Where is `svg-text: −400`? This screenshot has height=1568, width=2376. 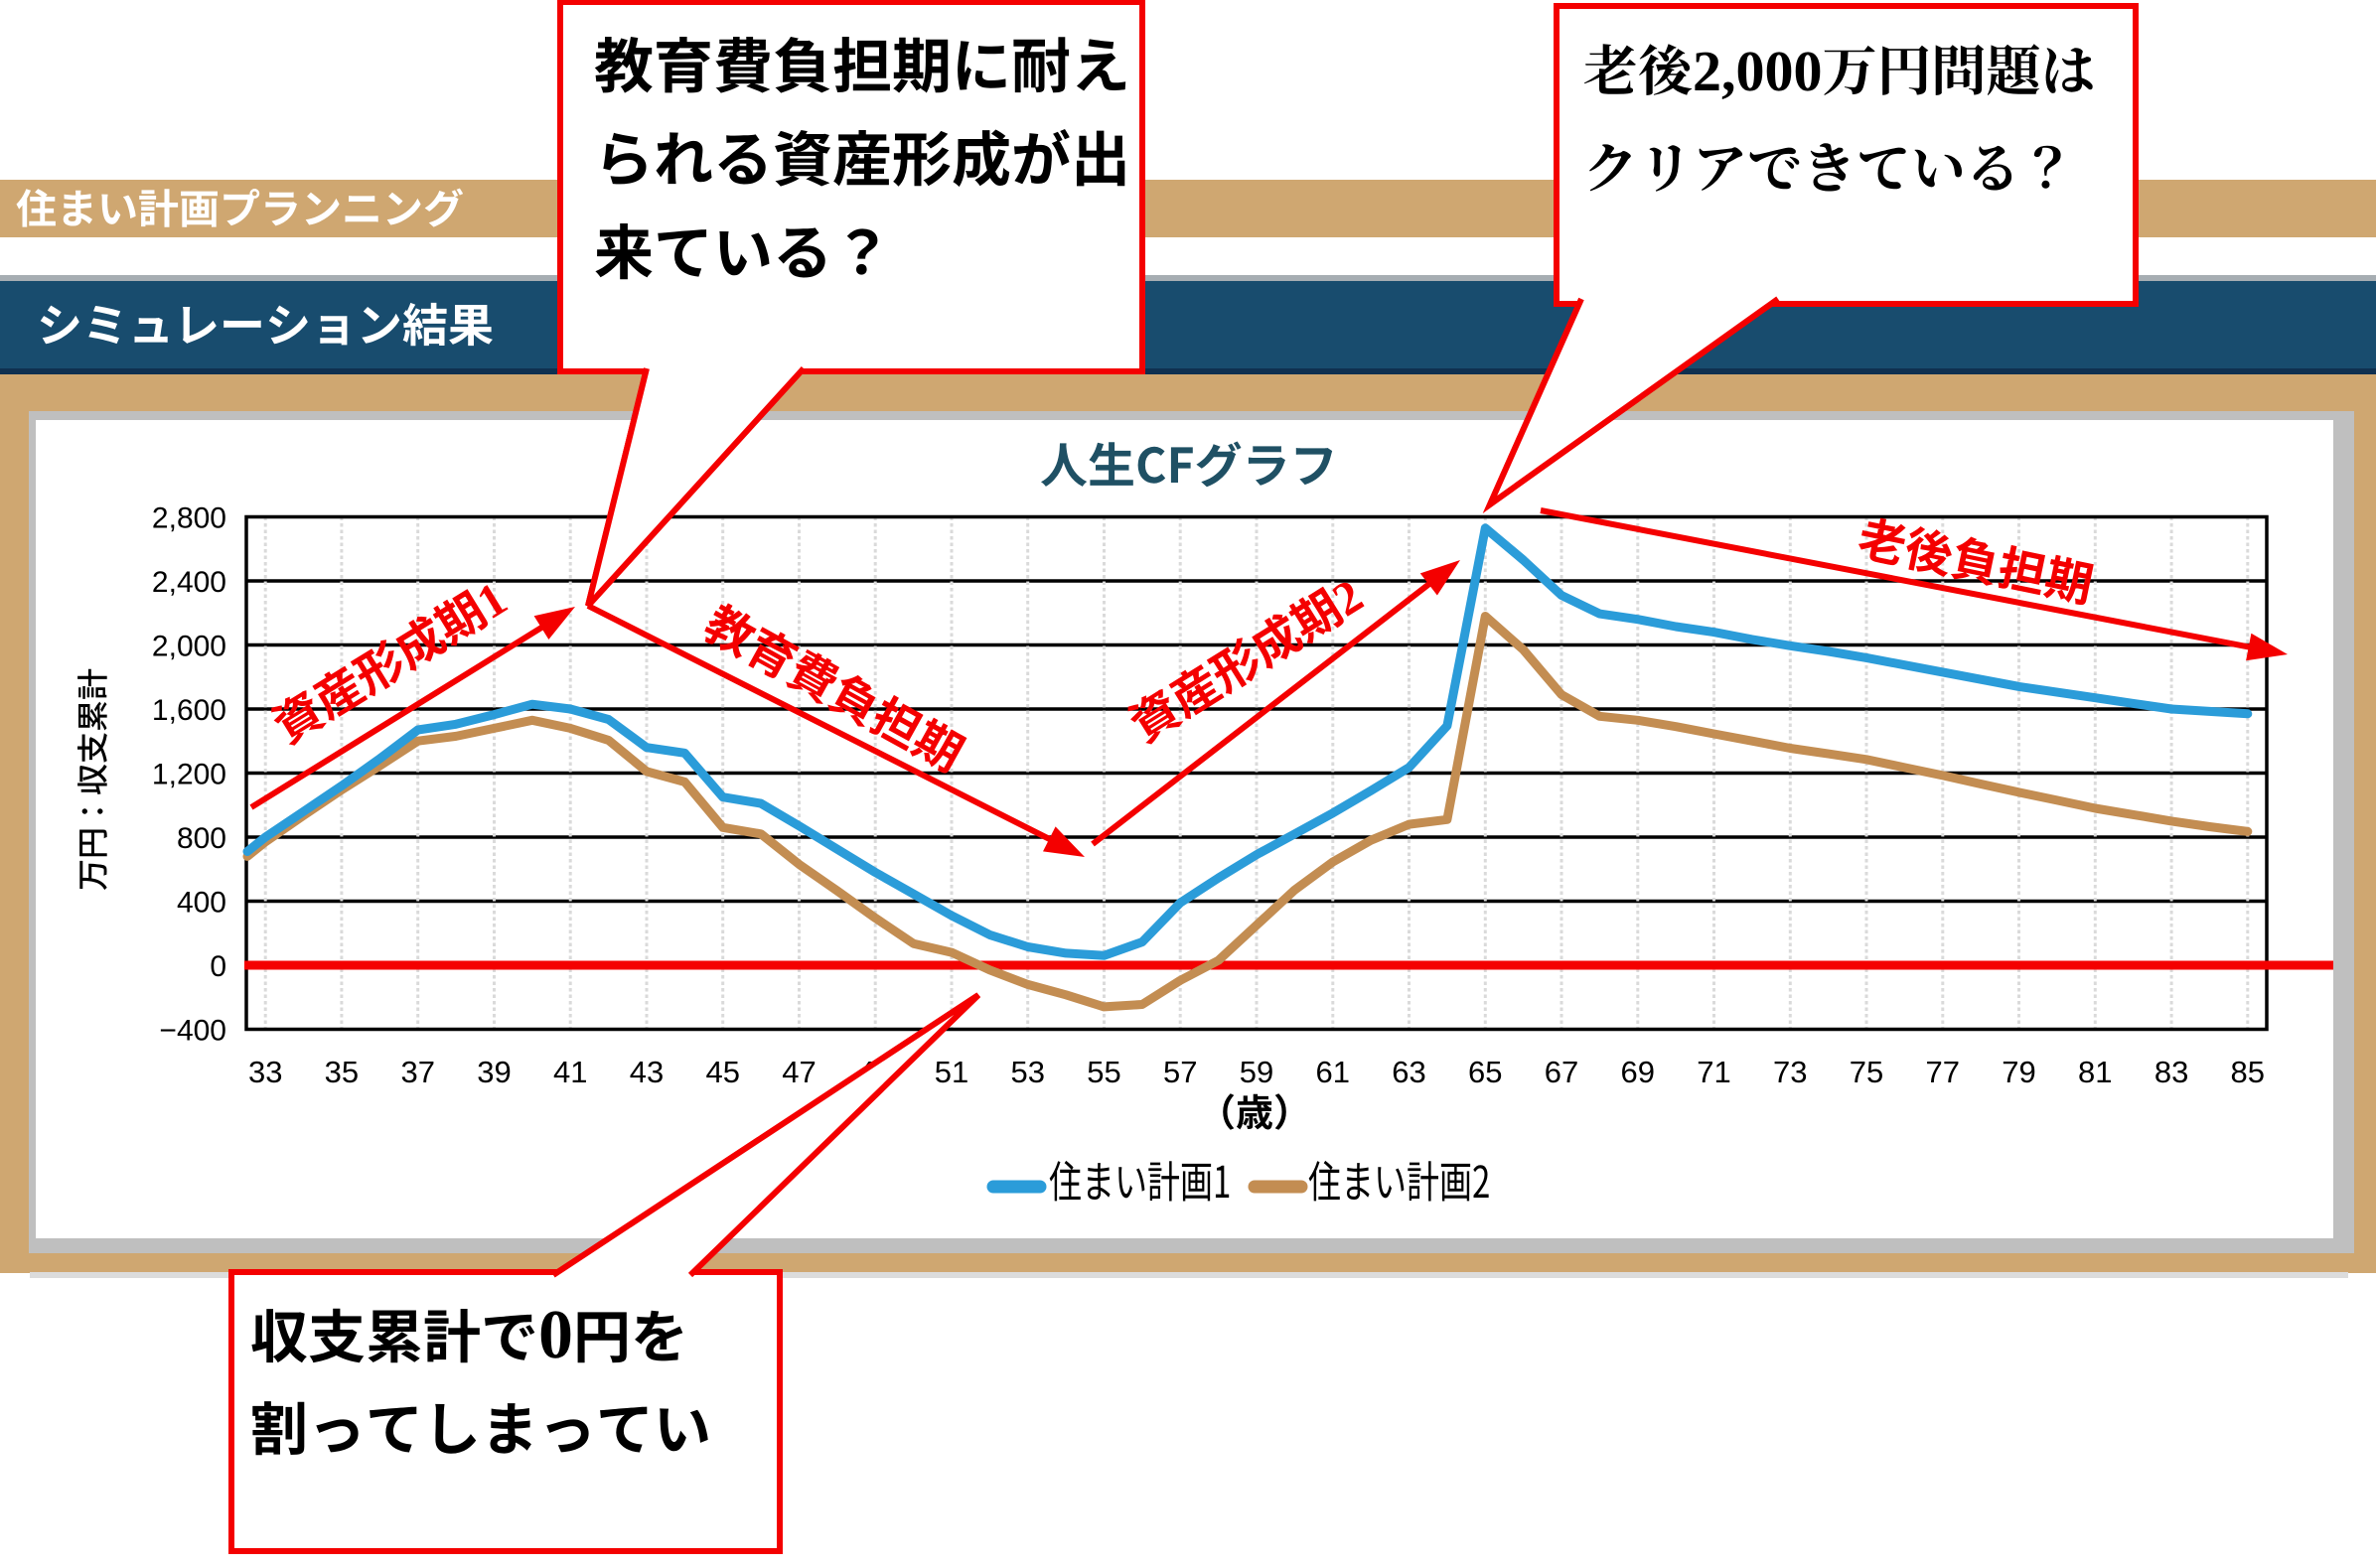 svg-text: −400 is located at coordinates (192, 1031).